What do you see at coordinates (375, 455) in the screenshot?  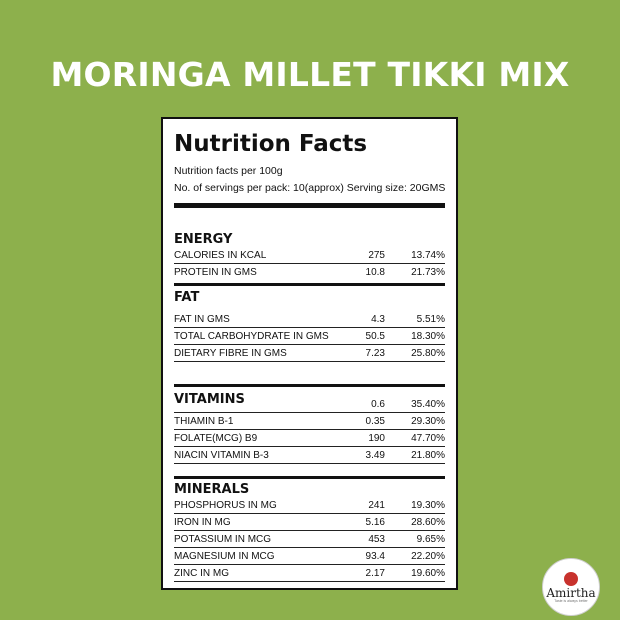 I see `nutrient-value: 3.49` at bounding box center [375, 455].